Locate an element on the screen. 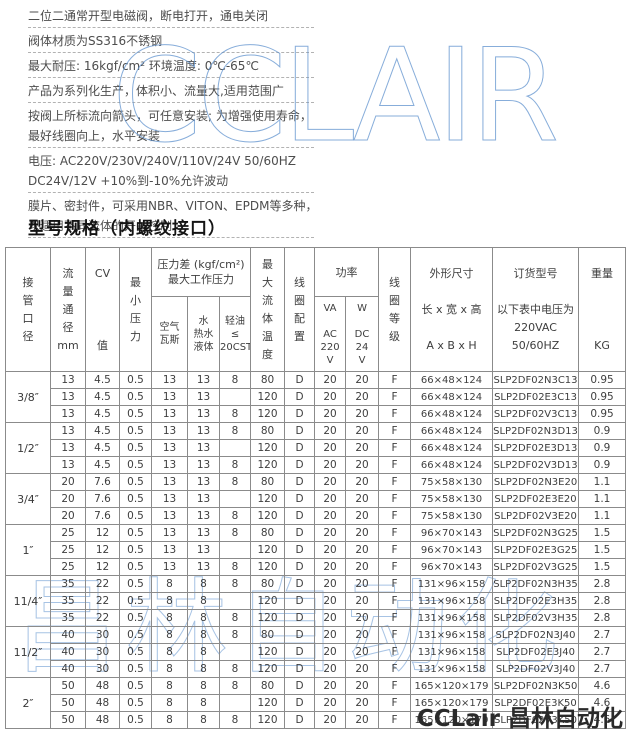  cell-order-model: SLP2DF02N3G25 is located at coordinates (536, 533).